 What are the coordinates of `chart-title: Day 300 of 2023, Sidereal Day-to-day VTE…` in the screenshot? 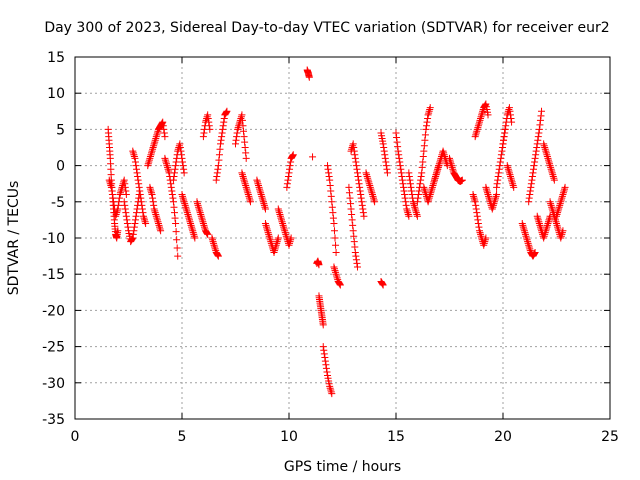 It's located at (326, 28).